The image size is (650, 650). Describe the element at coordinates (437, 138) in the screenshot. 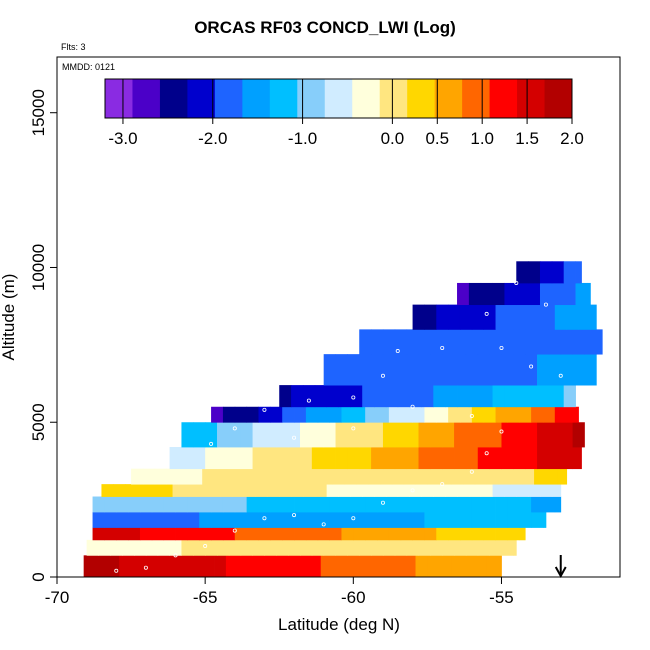

I see `colorbar-tick-label: 0.5` at that location.